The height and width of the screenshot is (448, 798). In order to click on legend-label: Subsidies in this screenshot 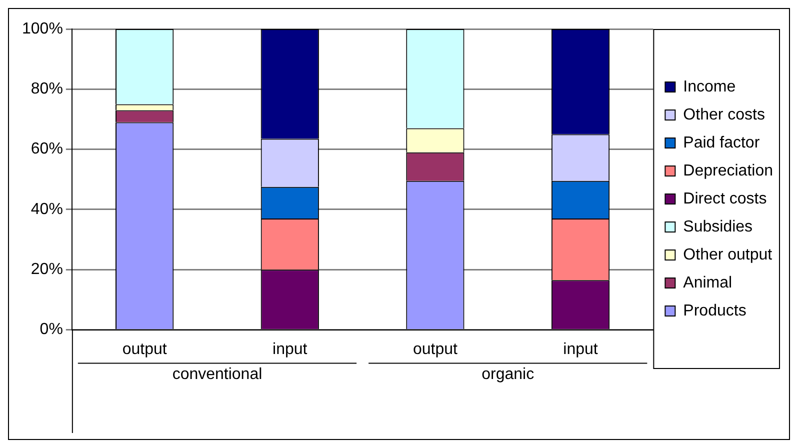, I will do `click(718, 227)`.